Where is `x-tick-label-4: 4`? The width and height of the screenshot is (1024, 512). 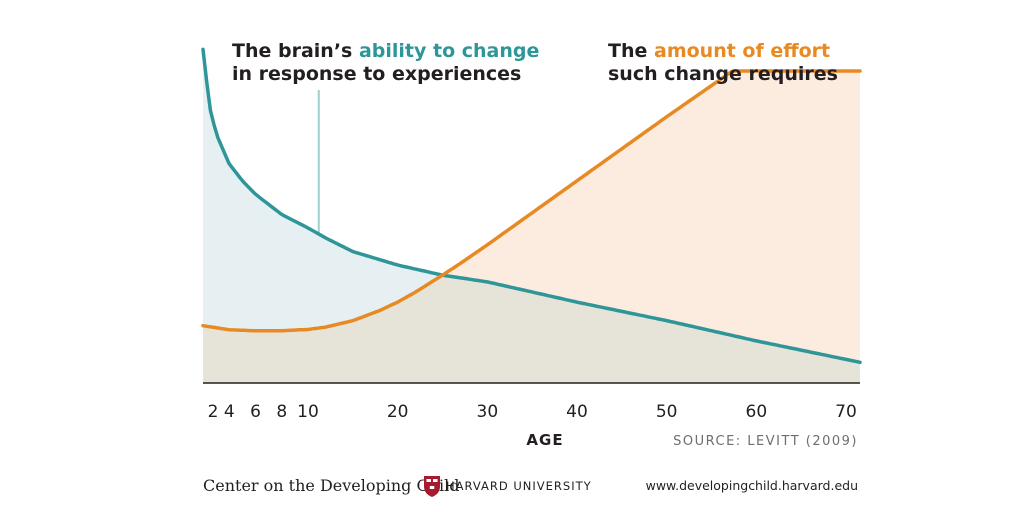 x-tick-label-4: 4 is located at coordinates (229, 412).